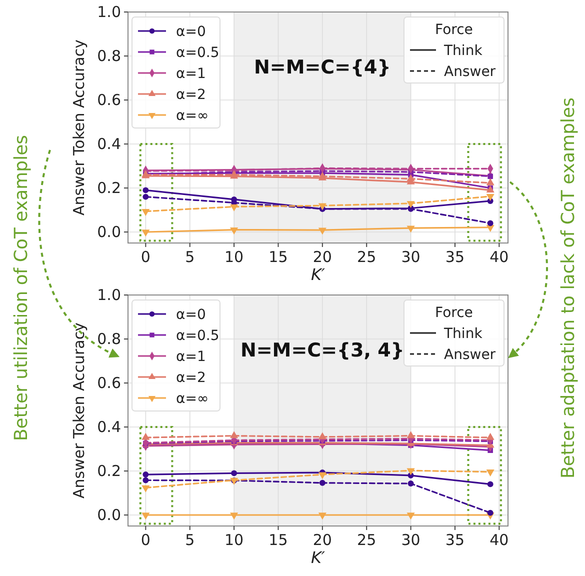 Image resolution: width=585 pixels, height=576 pixels. Describe the element at coordinates (568, 288) in the screenshot. I see `text: Better adaptation to lack of CoT examples` at that location.